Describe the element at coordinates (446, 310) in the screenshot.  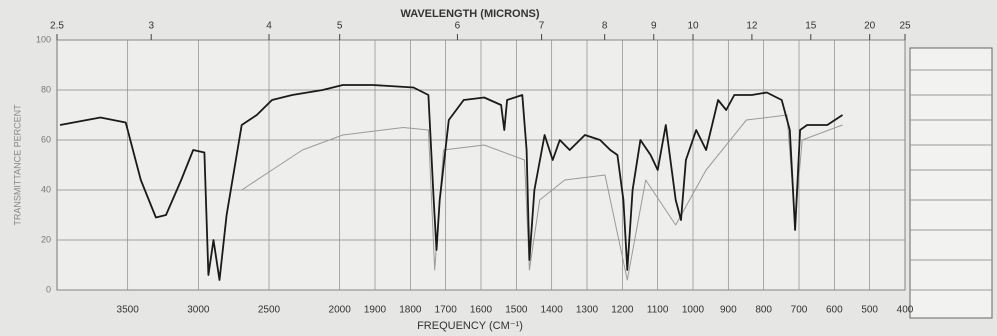
I see `x-tick-label: 1700` at that location.